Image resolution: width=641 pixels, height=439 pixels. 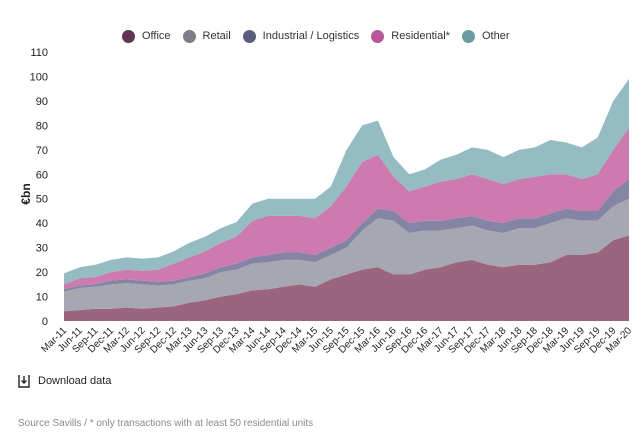 I want to click on legend-item-office: Office, so click(x=146, y=36).